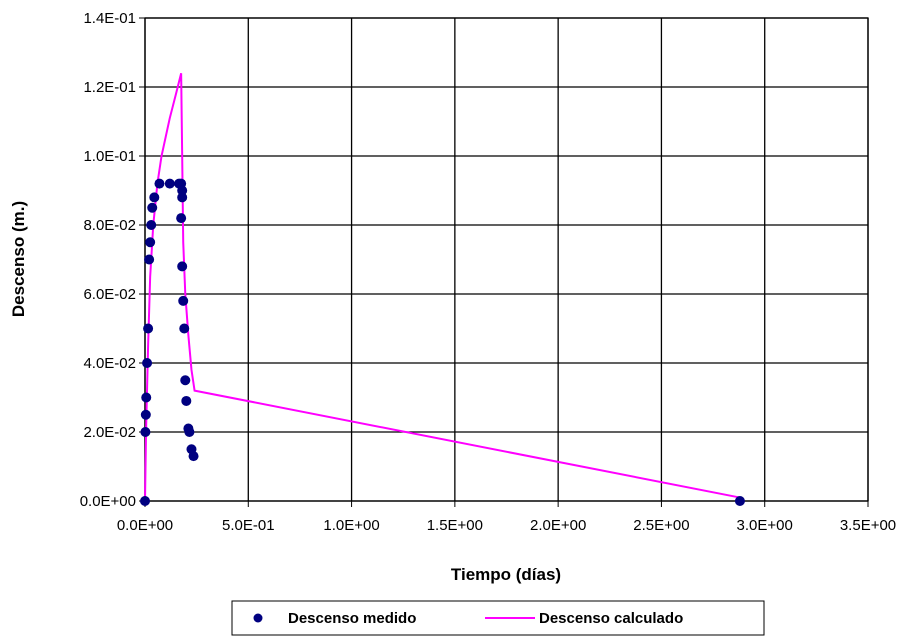  I want to click on y-tick-label: 6.0E-02, so click(109, 294).